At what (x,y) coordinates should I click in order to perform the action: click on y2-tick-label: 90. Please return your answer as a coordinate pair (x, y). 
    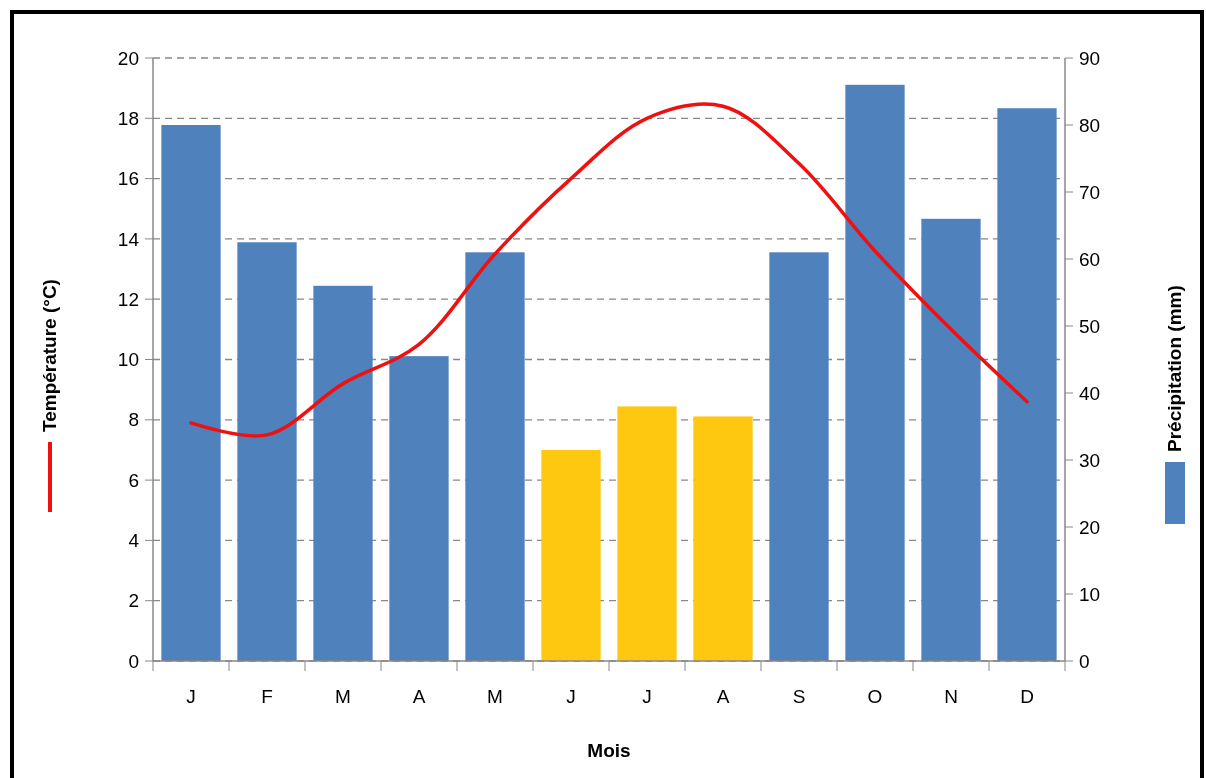
    Looking at the image, I should click on (1090, 58).